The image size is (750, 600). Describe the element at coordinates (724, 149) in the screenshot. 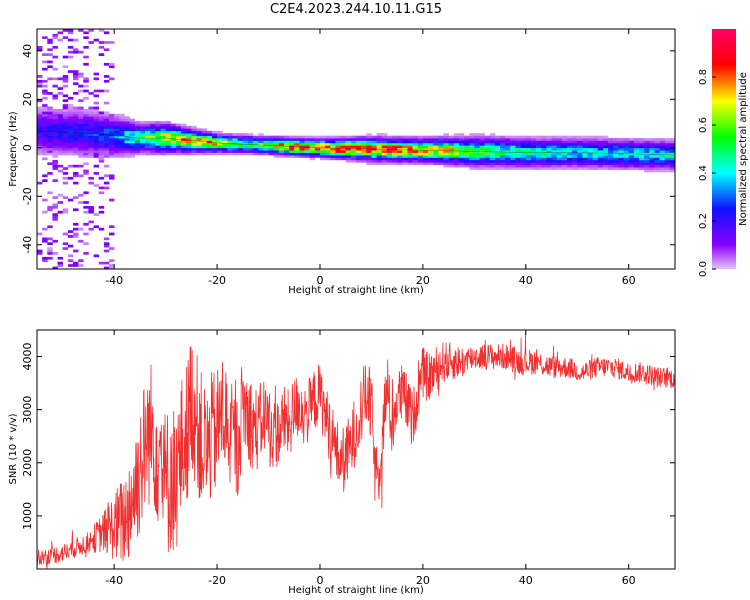

I see `colorbar-gradient` at that location.